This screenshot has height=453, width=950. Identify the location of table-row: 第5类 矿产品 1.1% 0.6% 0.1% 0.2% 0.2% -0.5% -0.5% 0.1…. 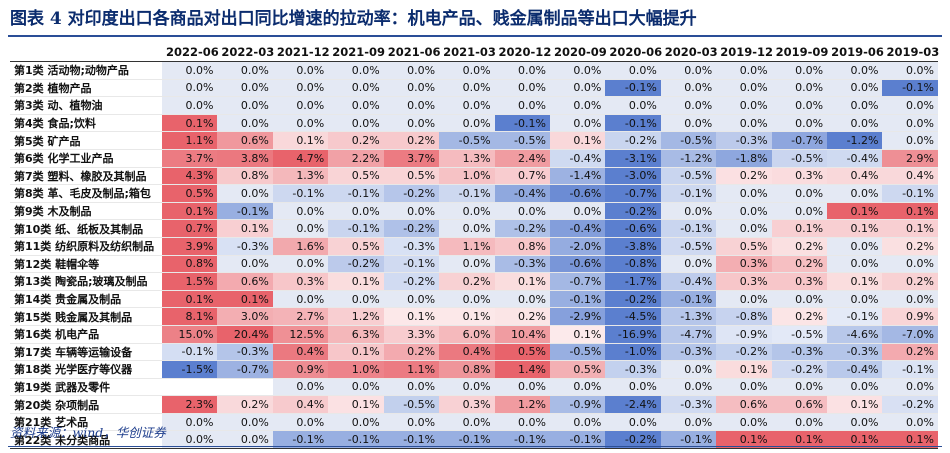
(474, 140).